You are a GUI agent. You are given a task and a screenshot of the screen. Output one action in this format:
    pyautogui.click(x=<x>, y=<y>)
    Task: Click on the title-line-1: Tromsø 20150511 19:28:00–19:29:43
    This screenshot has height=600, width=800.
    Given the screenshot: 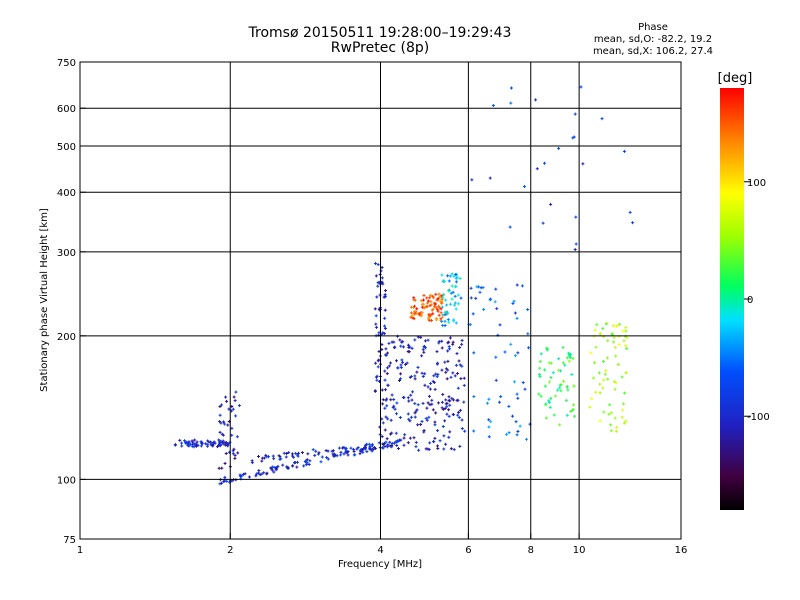 What is the action you would take?
    pyautogui.click(x=380, y=33)
    